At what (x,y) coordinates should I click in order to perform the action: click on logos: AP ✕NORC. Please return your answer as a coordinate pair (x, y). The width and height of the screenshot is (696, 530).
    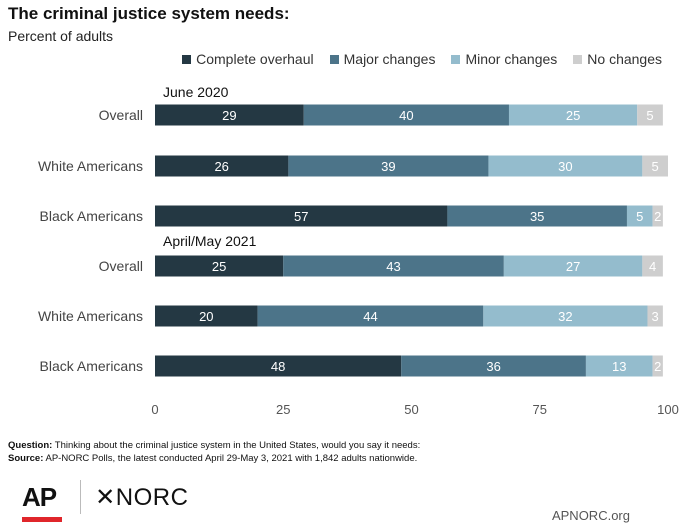
    Looking at the image, I should click on (105, 501).